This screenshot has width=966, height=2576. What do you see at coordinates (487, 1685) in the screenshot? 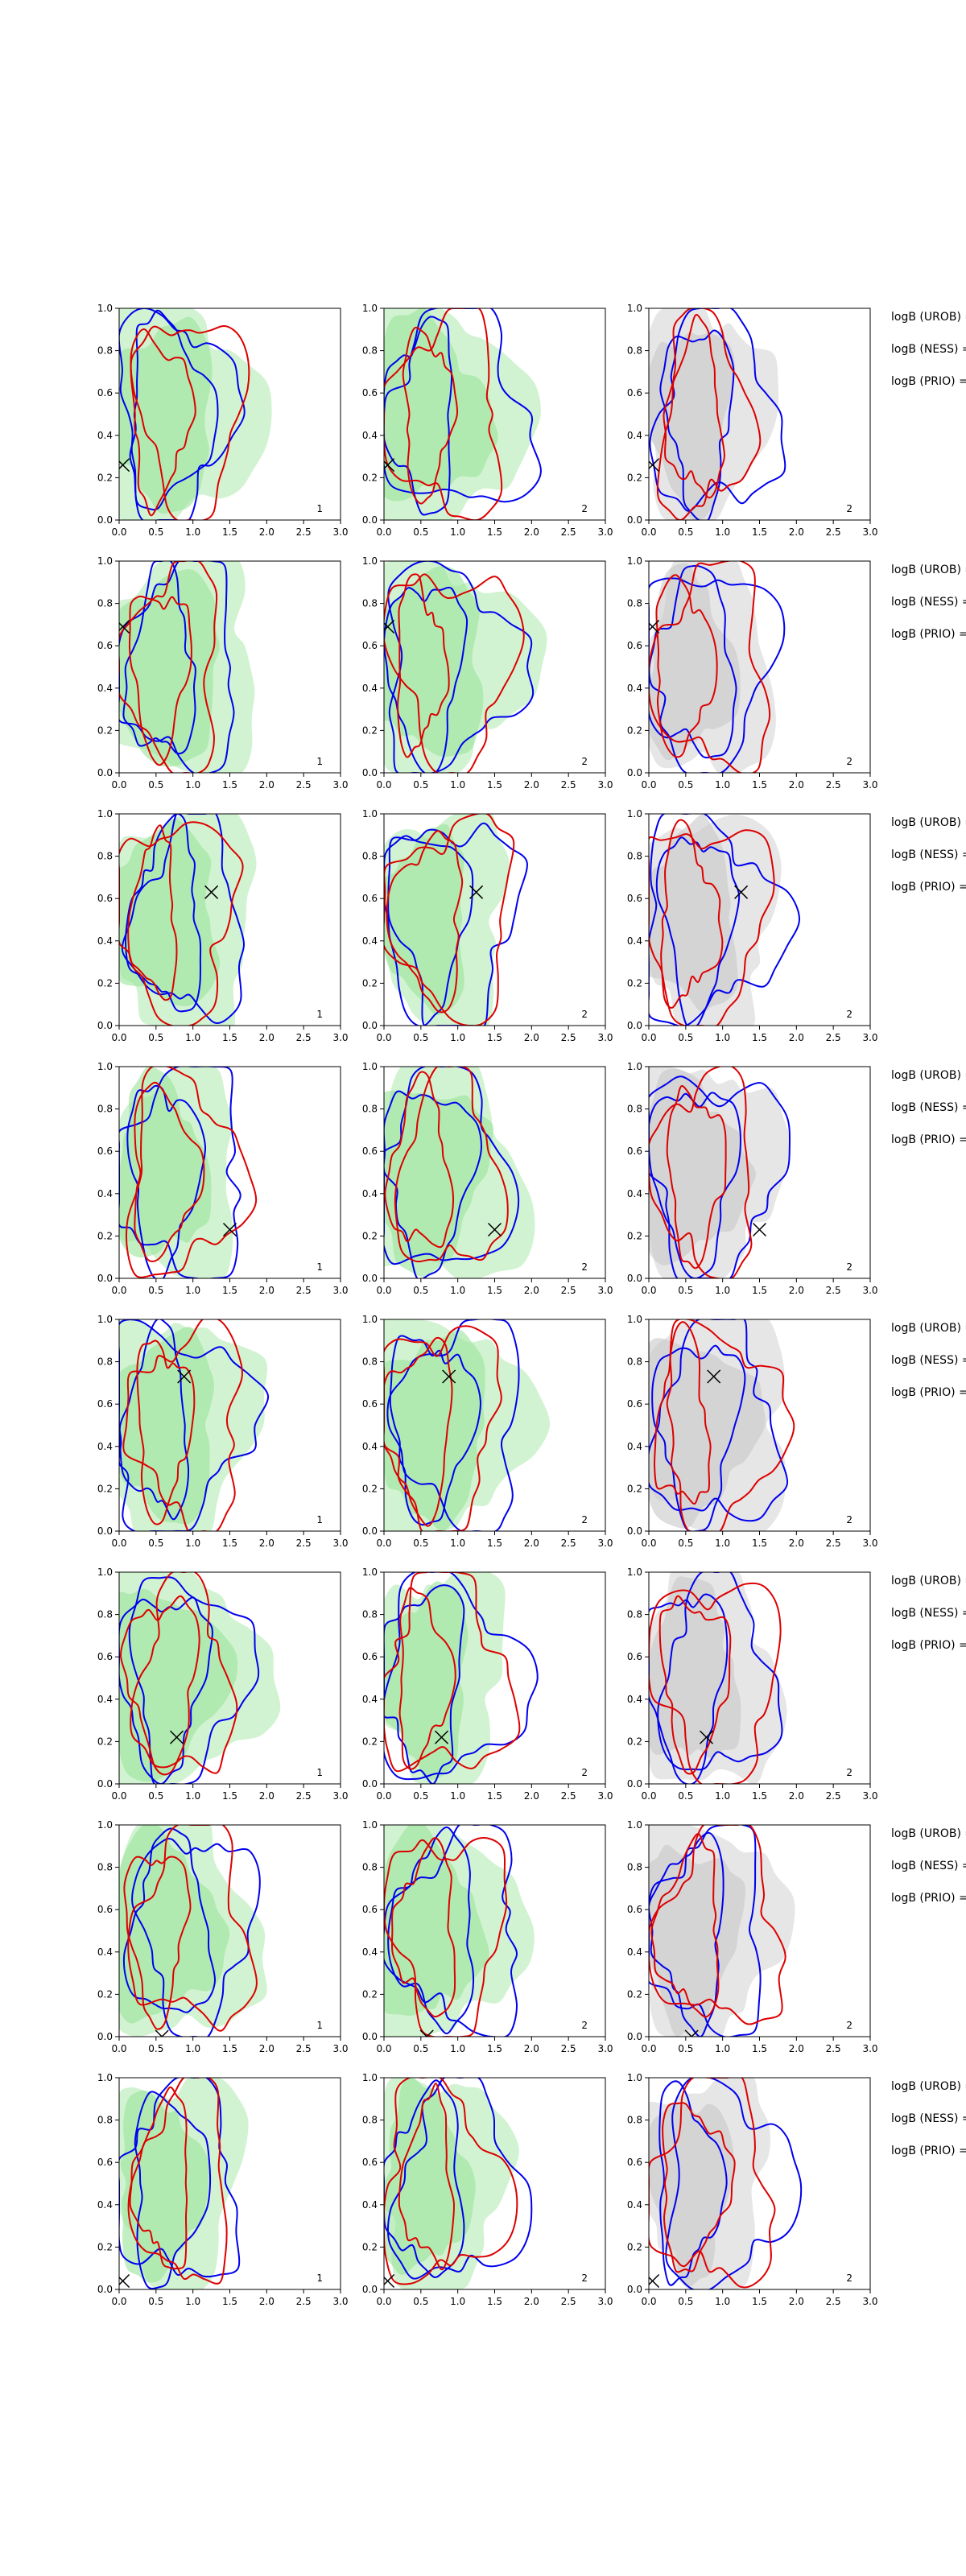
I see `panel-r6-c2: 0.0 0.5 1.0 1.5 2.0 2.5 3.0 0.0 0.2 0.4 0.6 0.8 1.0 2` at bounding box center [487, 1685].